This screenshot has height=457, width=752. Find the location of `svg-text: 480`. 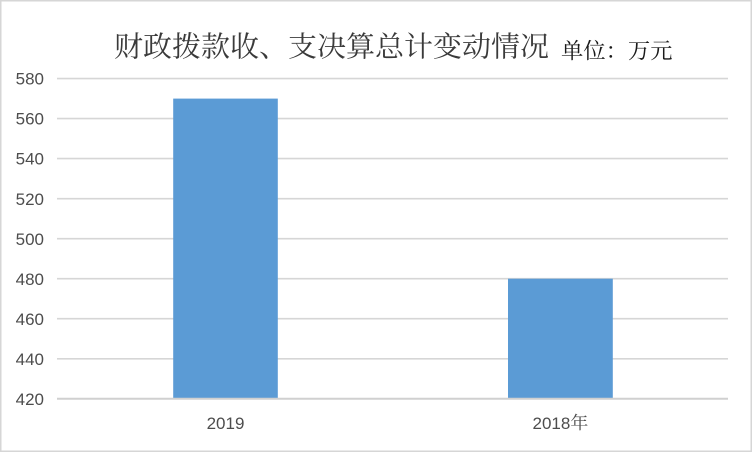

svg-text: 480 is located at coordinates (30, 279).